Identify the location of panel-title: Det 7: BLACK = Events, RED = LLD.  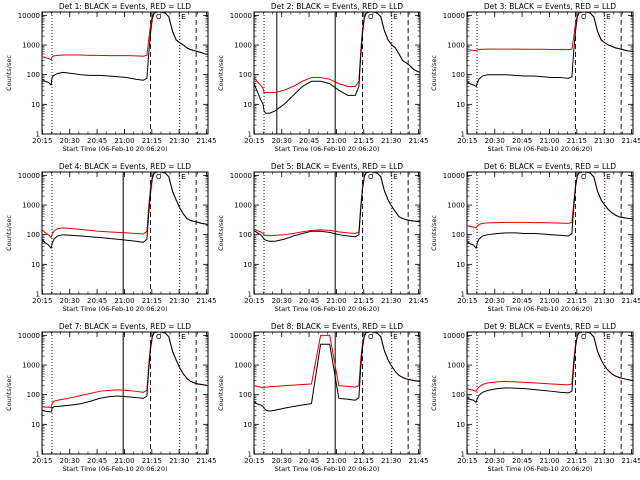
(125, 326).